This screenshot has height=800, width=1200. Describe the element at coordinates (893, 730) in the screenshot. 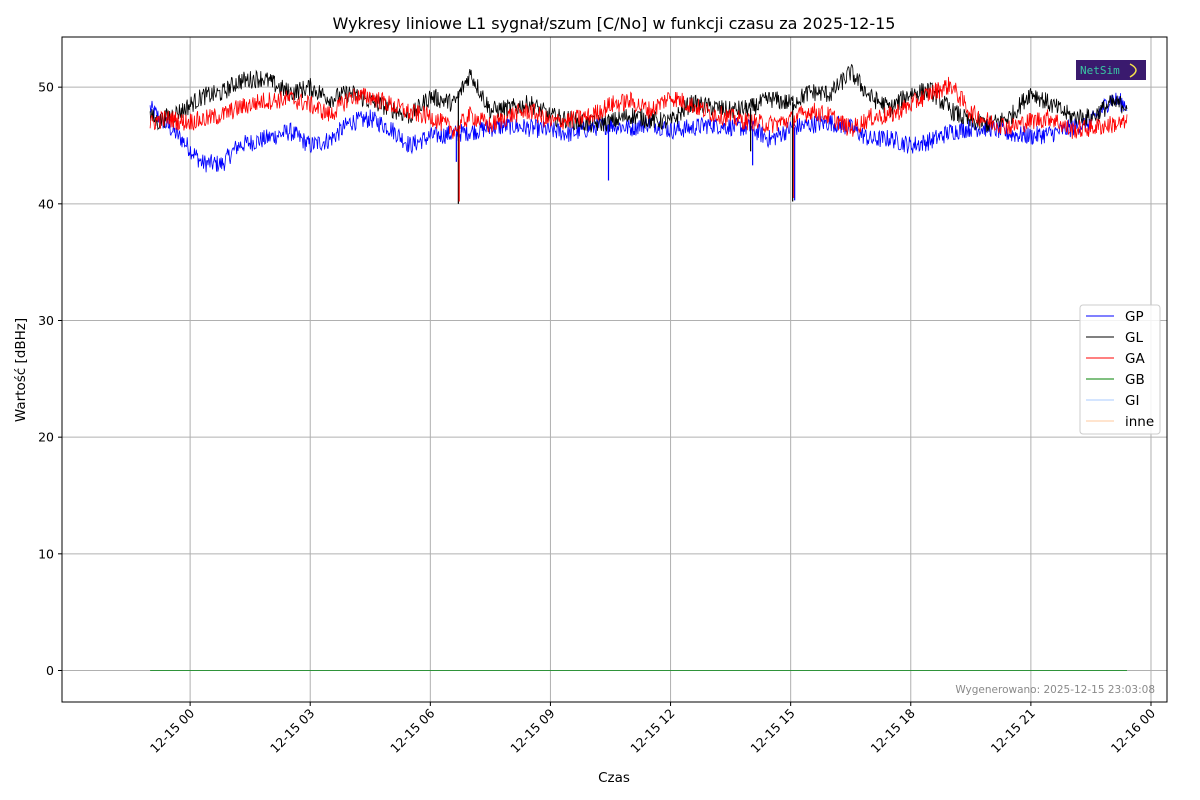

I see `x-tick-label: 12-15 18` at that location.